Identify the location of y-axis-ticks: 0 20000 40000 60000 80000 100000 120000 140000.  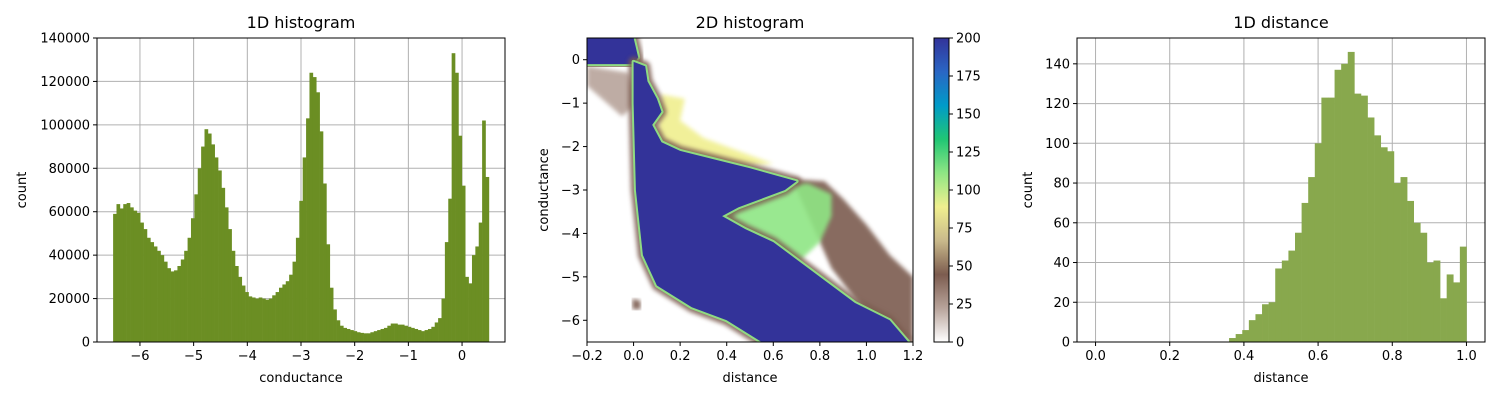
(68, 191).